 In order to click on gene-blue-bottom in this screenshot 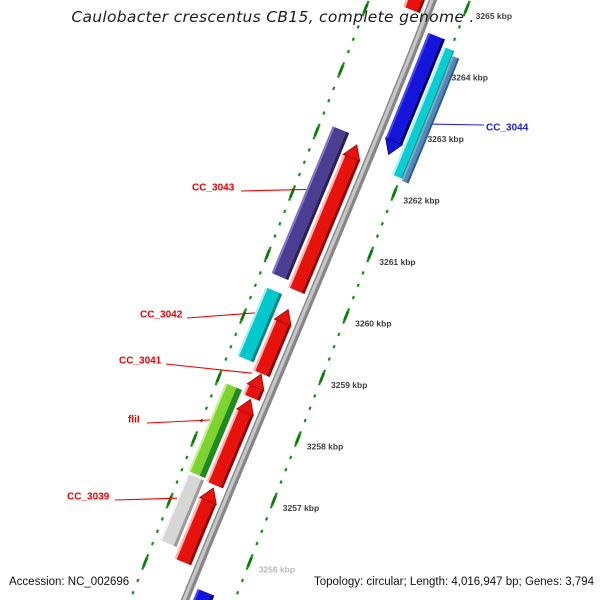, I will do `click(204, 594)`.